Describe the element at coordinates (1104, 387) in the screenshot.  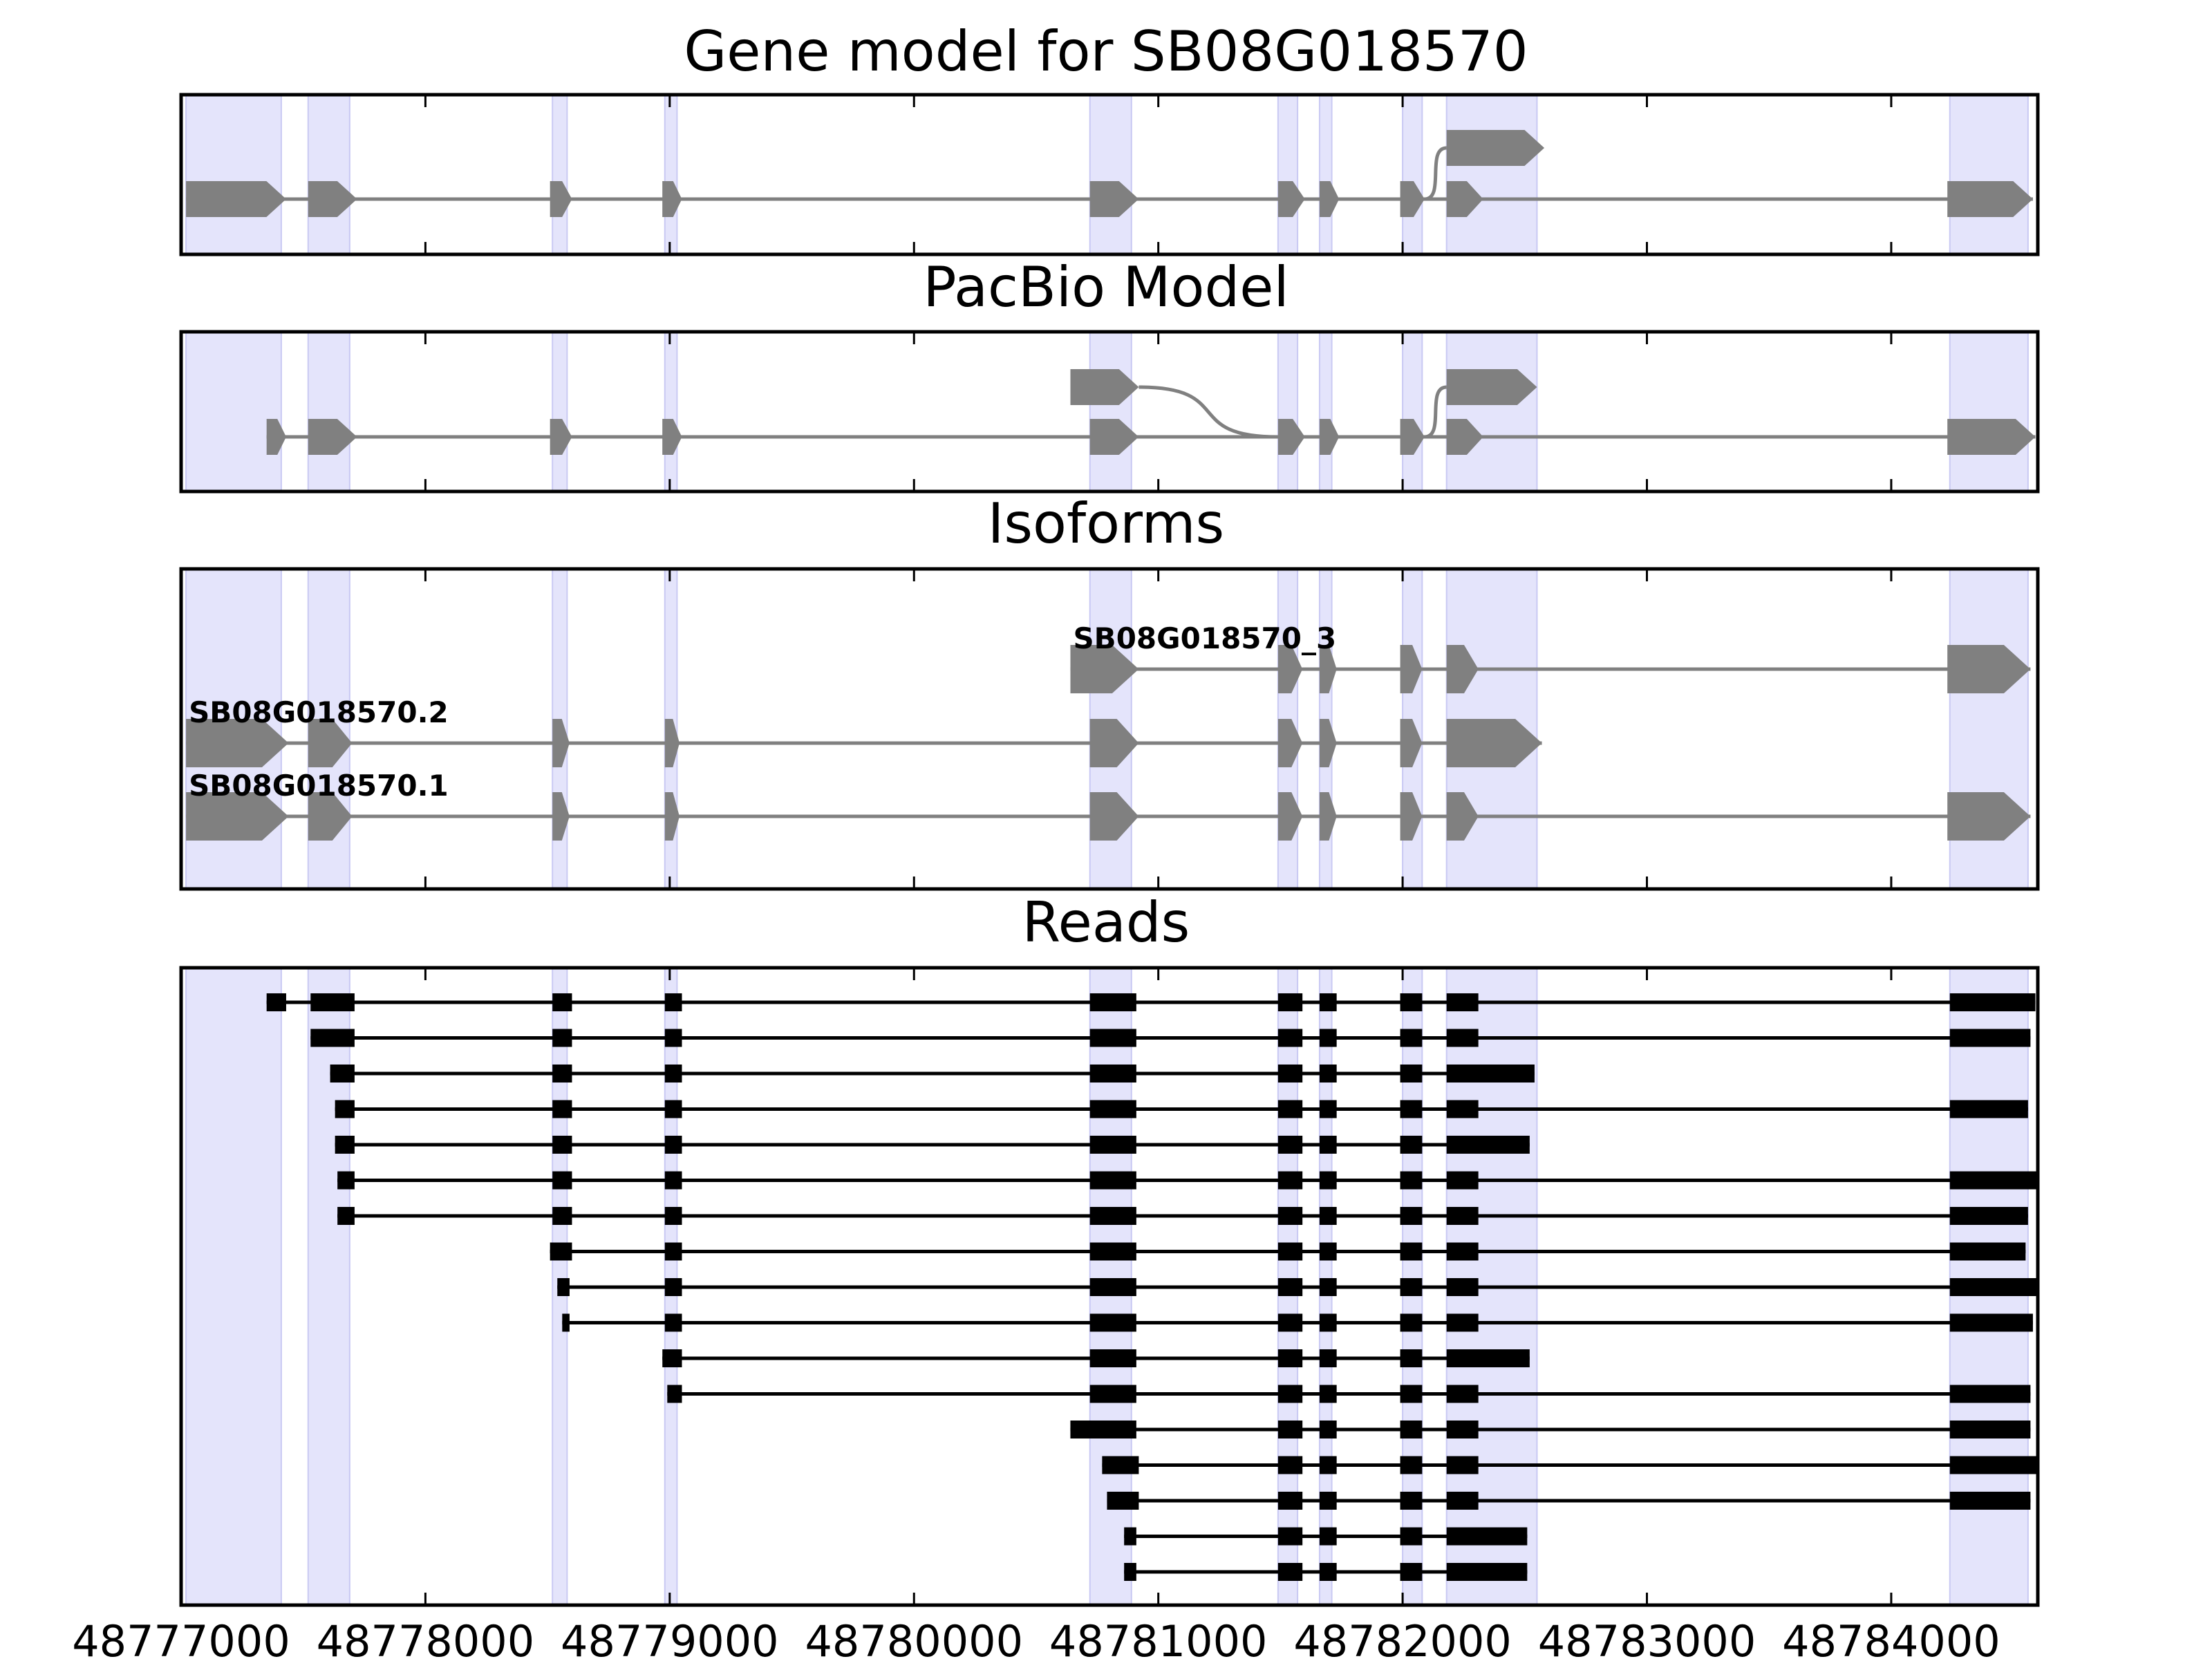
I see `pacbio-model-upper-exon` at that location.